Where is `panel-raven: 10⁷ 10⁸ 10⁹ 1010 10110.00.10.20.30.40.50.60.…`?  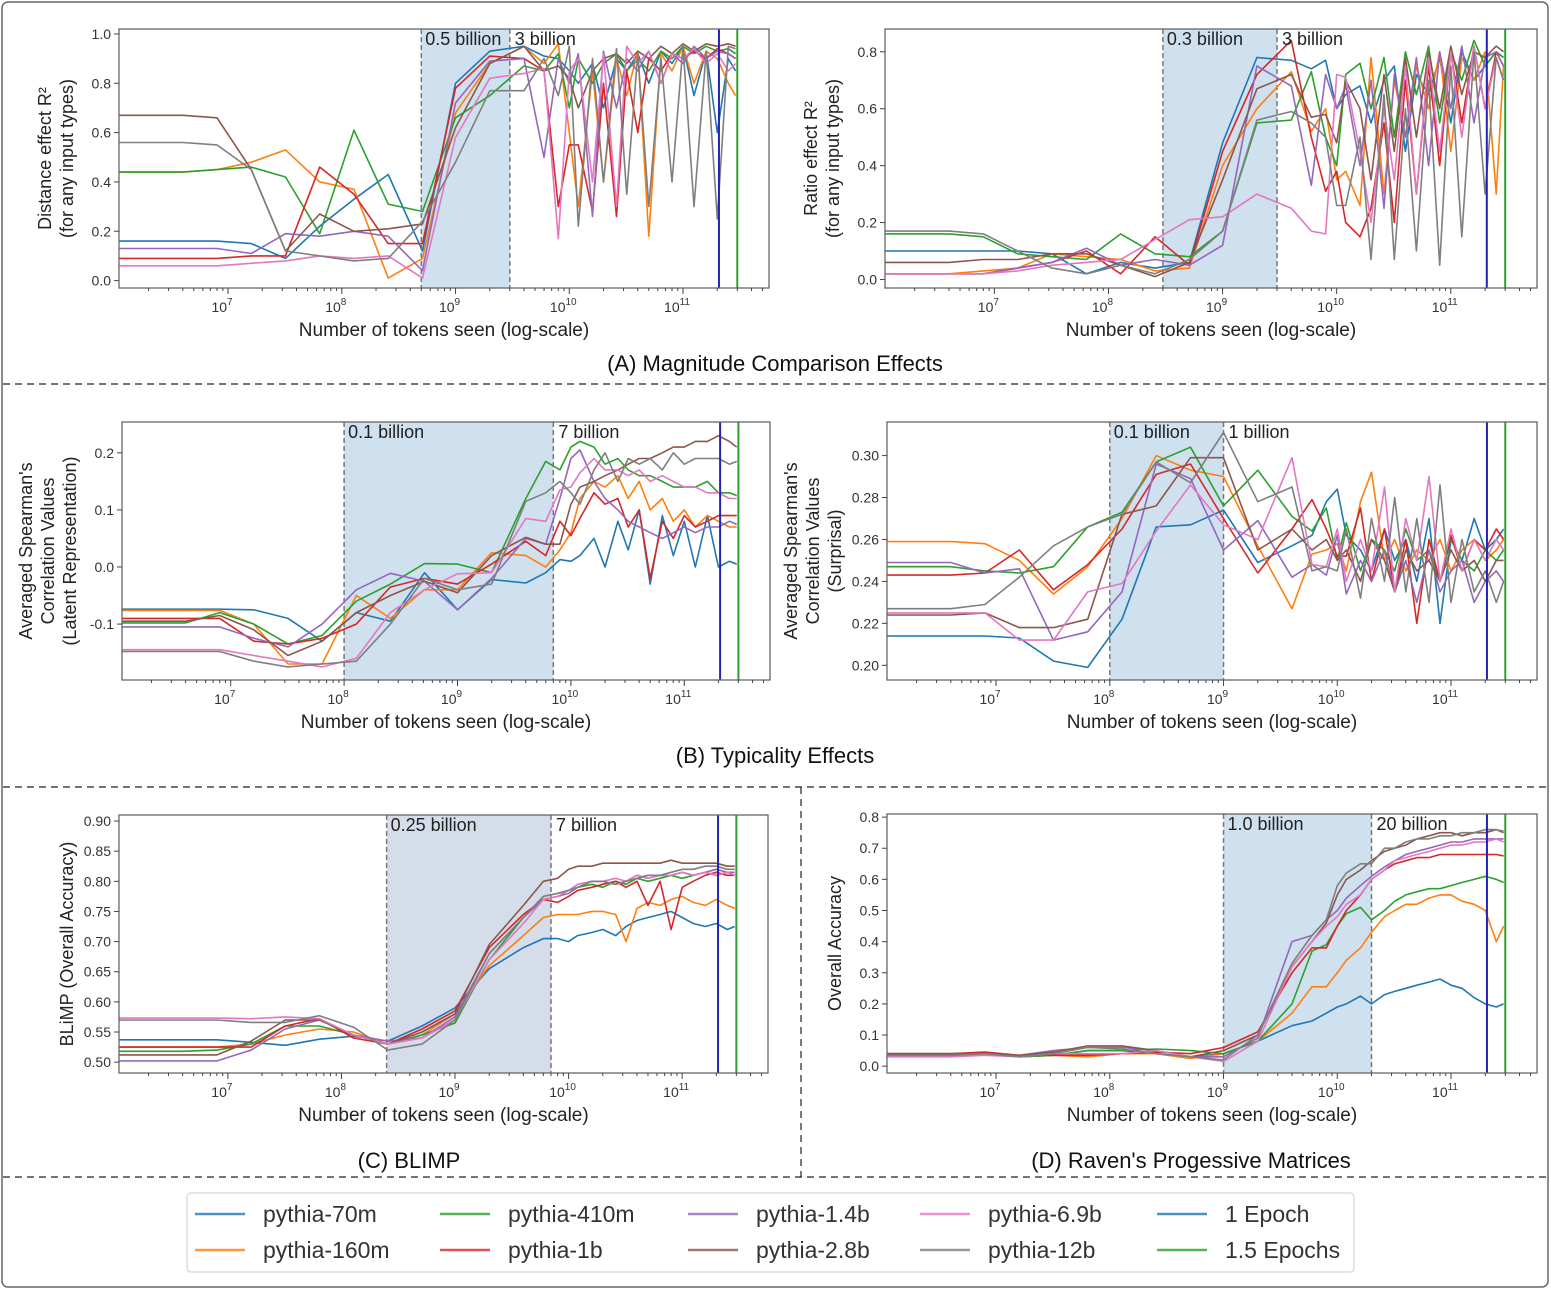 panel-raven: 10⁷ 10⁸ 10⁹ 1010 10110.00.10.20.30.40.50.60.… is located at coordinates (1181, 967).